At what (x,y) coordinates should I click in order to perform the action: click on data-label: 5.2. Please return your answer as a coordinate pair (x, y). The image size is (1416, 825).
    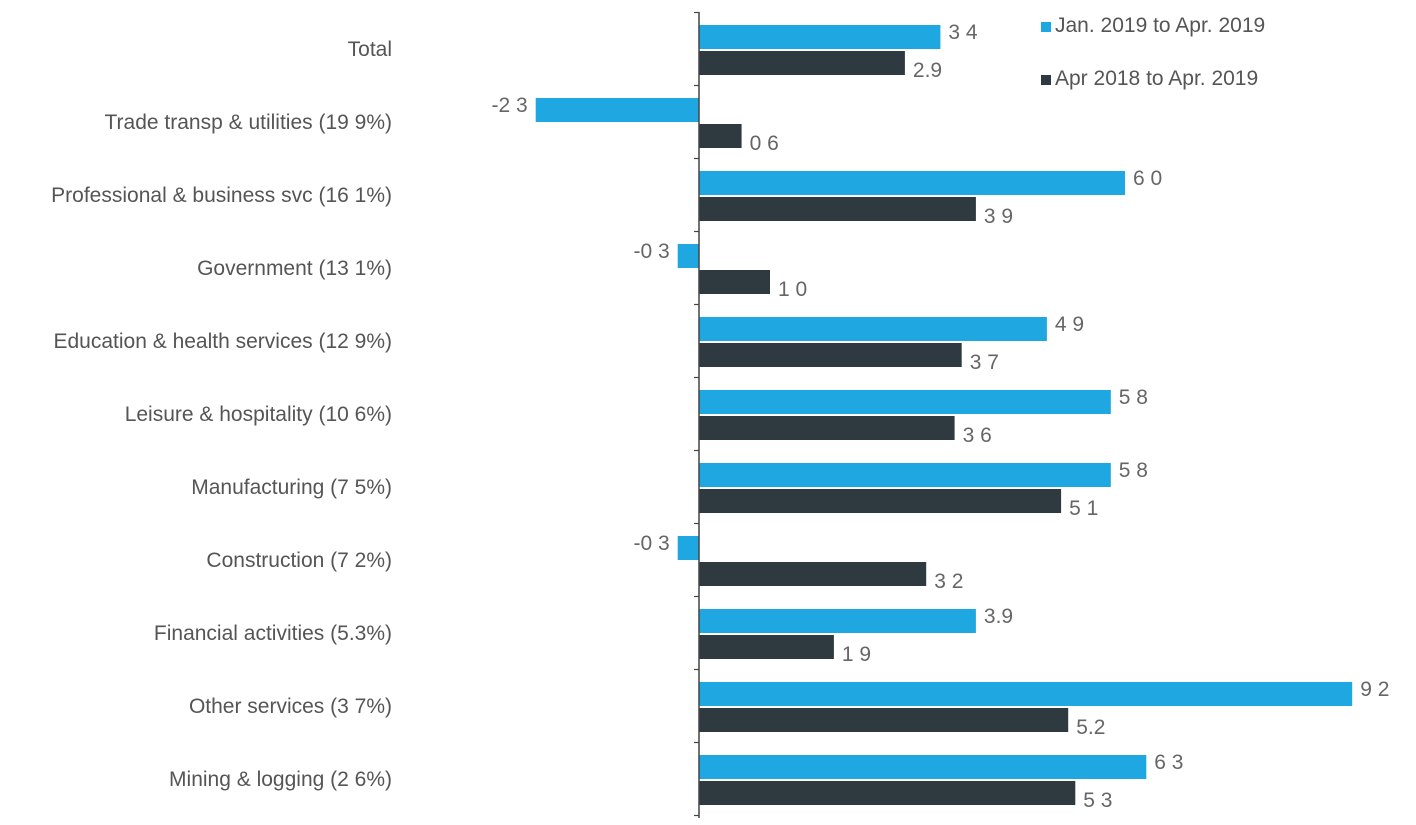
    Looking at the image, I should click on (1090, 727).